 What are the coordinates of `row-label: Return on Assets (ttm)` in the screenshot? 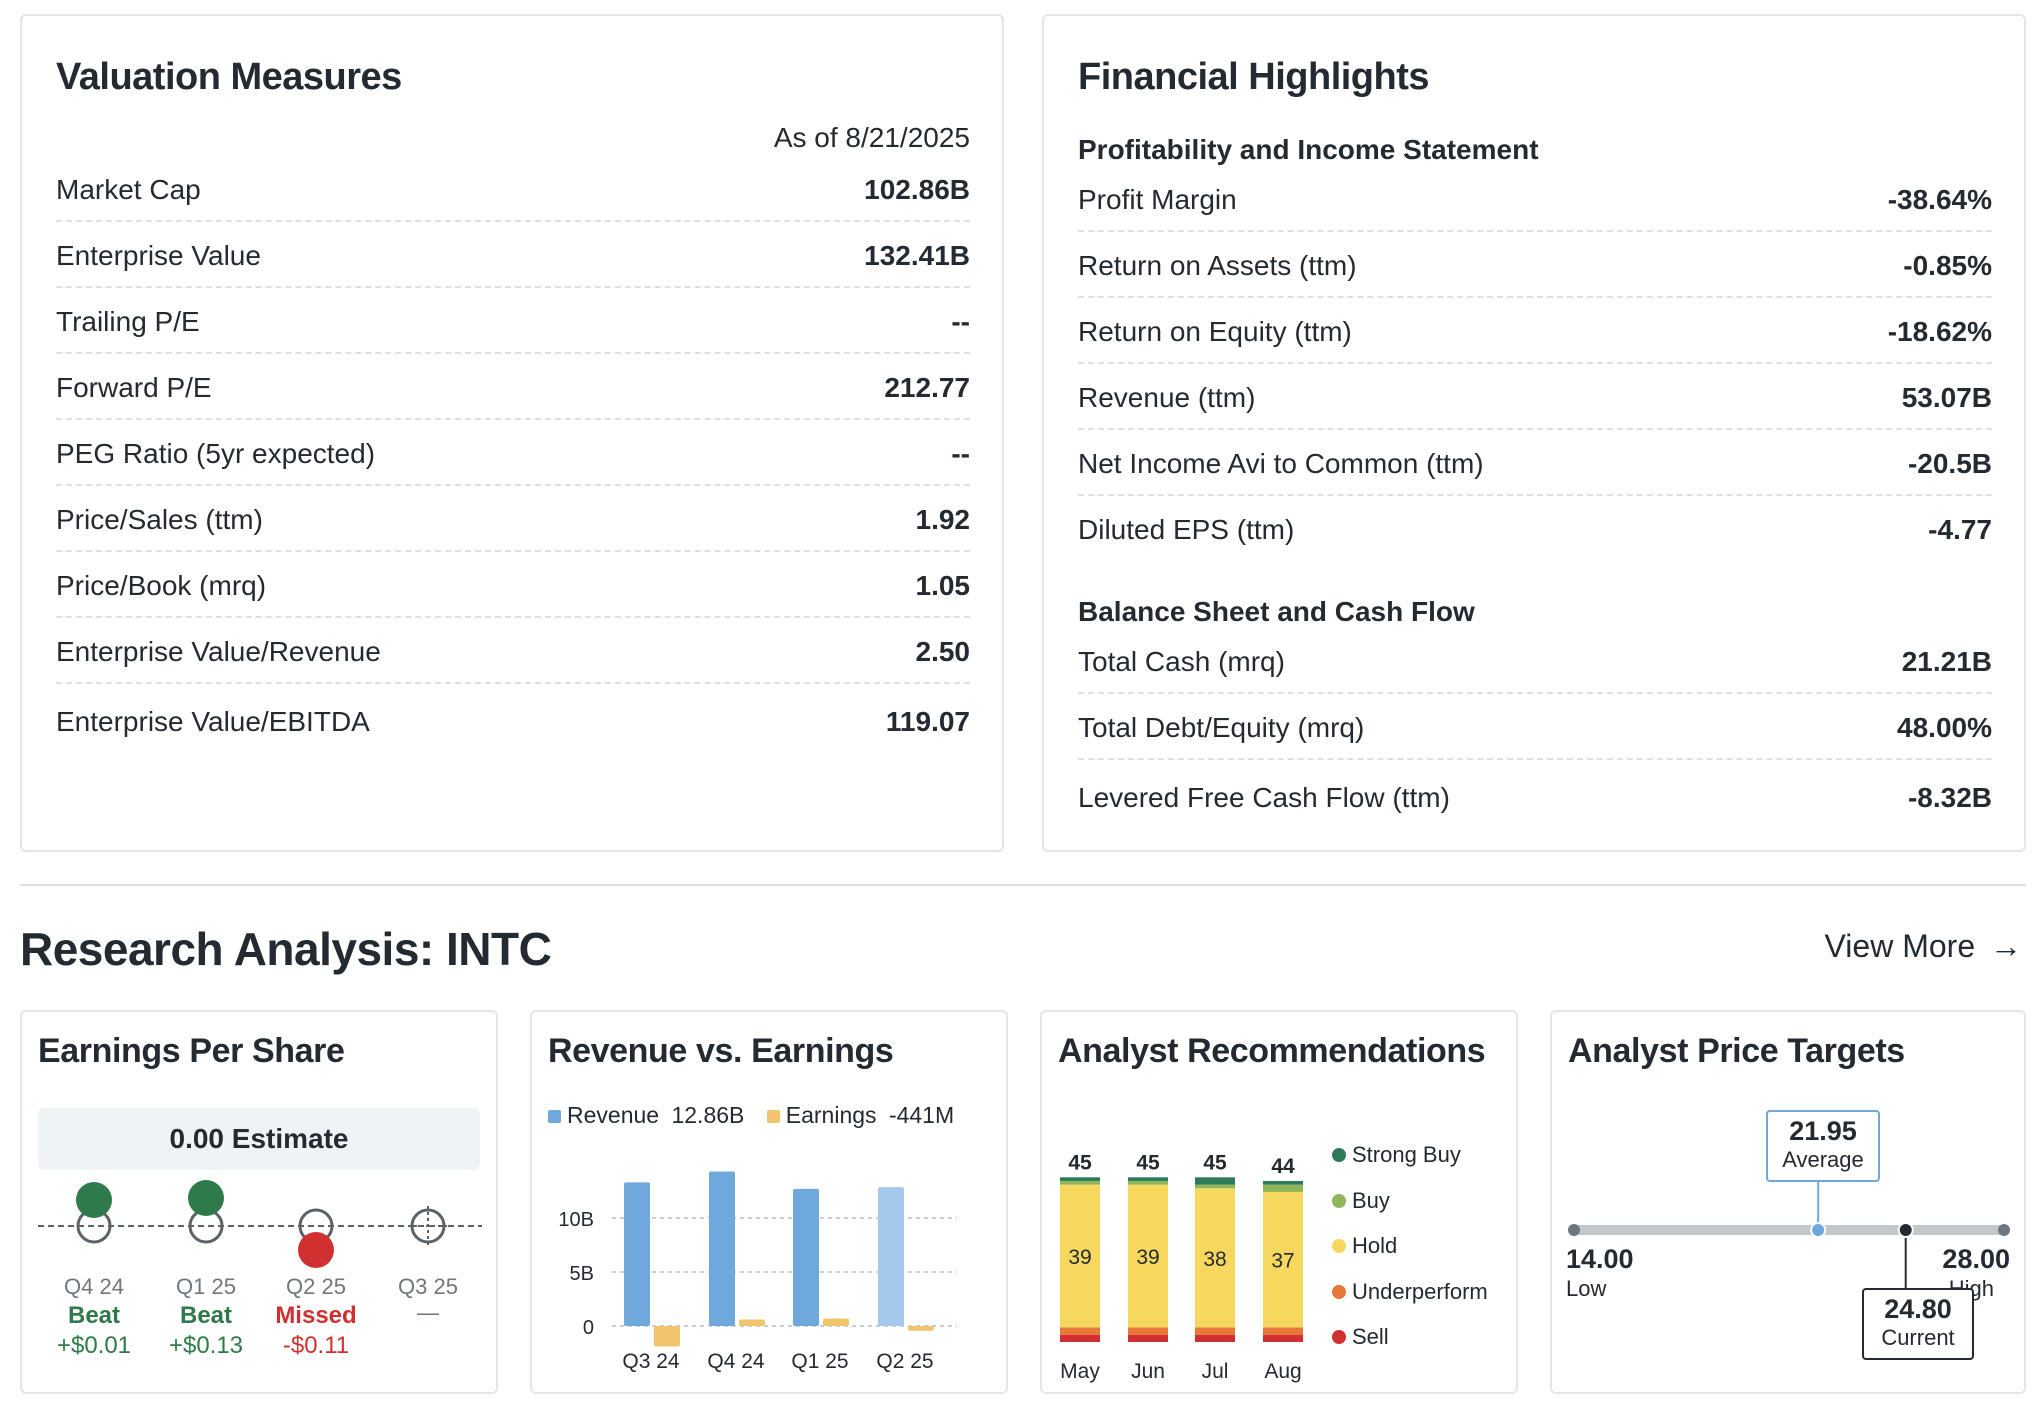 It's located at (1217, 265).